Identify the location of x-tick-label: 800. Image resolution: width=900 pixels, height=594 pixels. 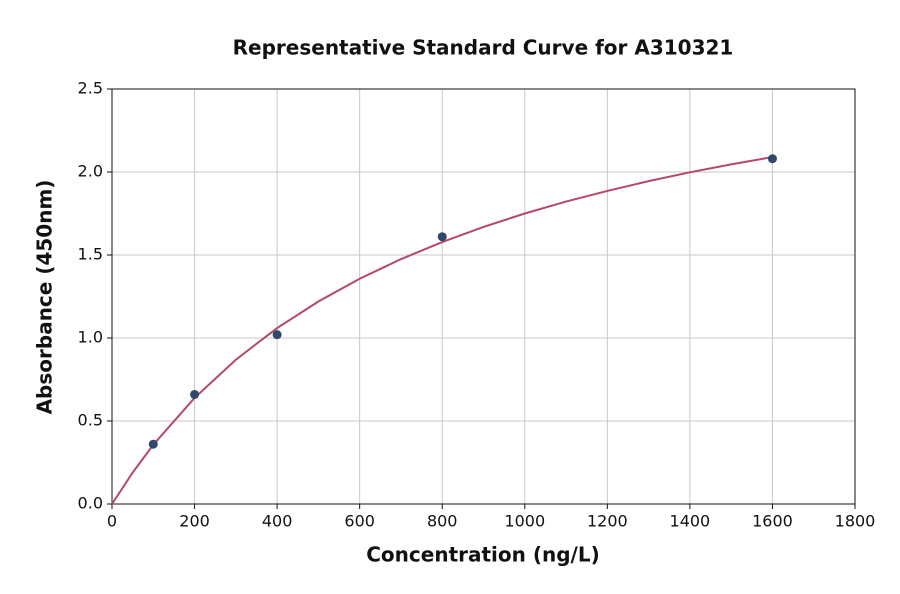
(442, 521).